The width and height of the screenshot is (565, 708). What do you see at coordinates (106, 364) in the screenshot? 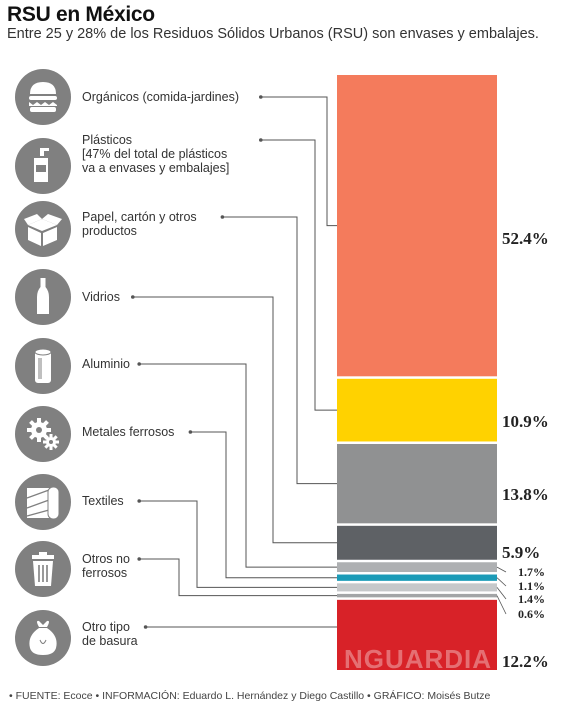
I see `category-label-aluminio: Aluminio` at bounding box center [106, 364].